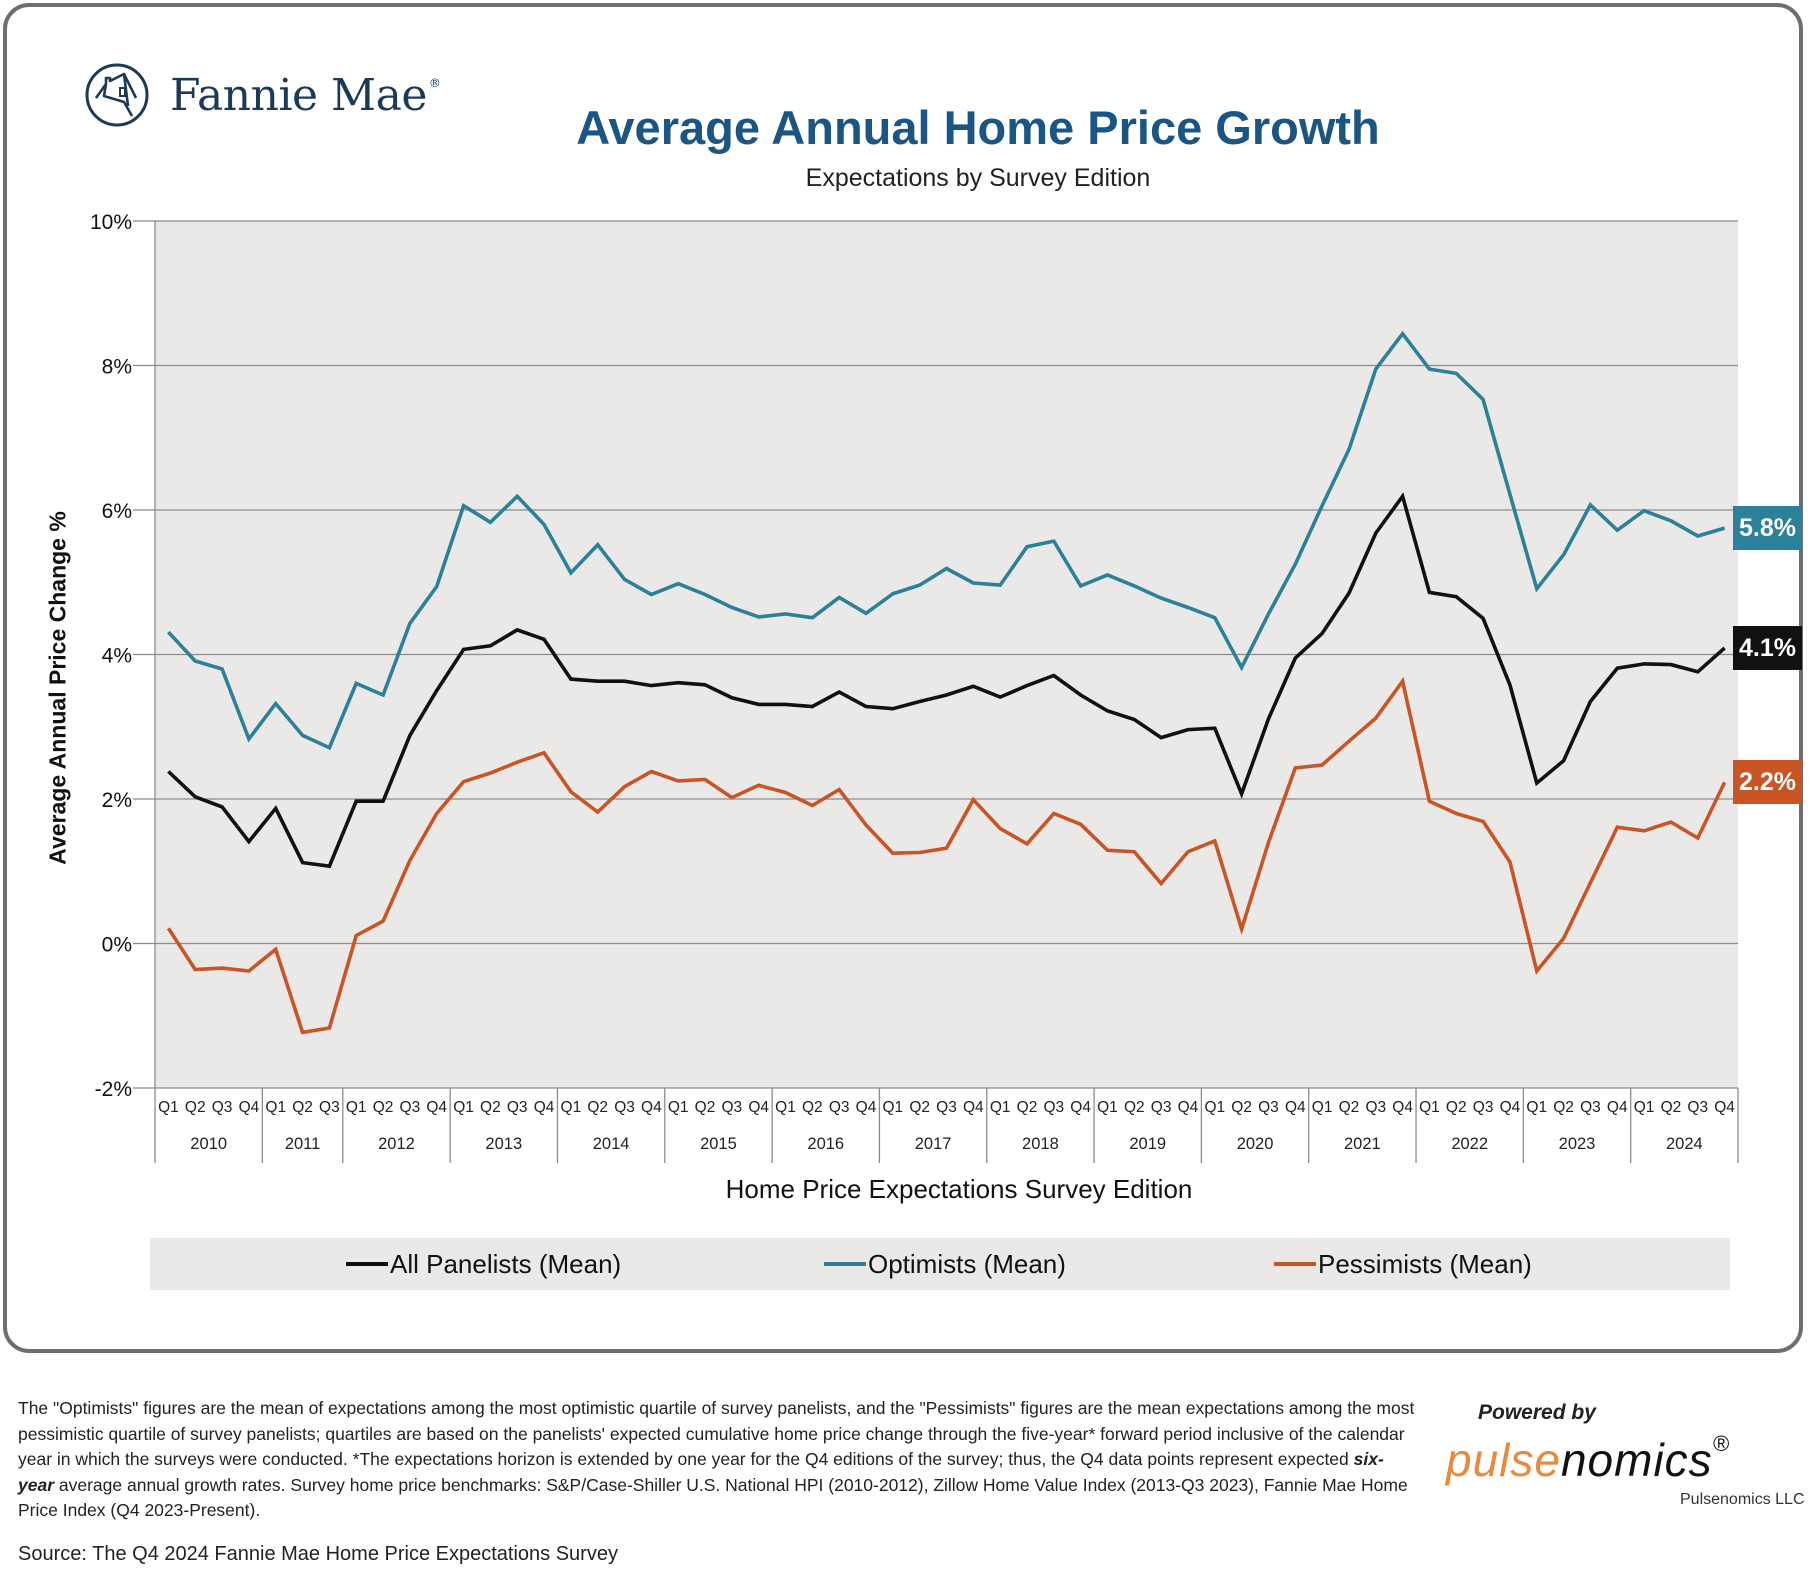 This screenshot has height=1577, width=1812. Describe the element at coordinates (117, 95) in the screenshot. I see `house-in-circle-icon` at that location.